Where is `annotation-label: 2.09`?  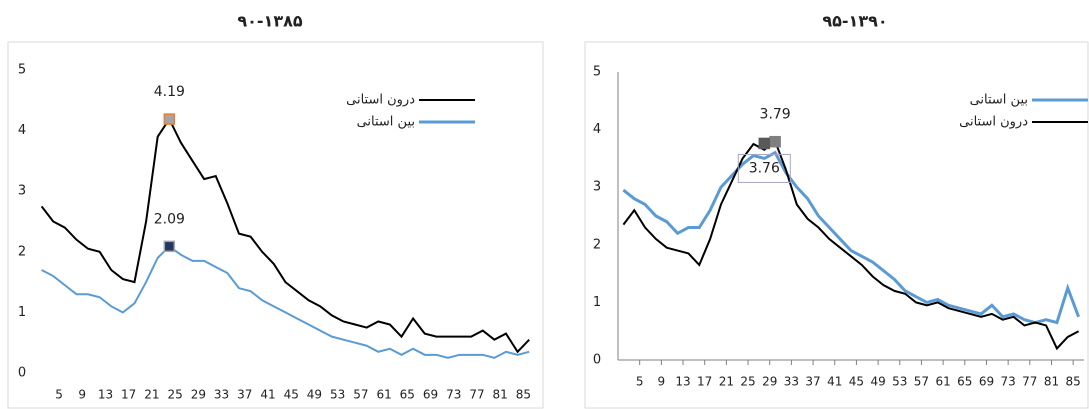
annotation-label: 2.09 is located at coordinates (169, 219).